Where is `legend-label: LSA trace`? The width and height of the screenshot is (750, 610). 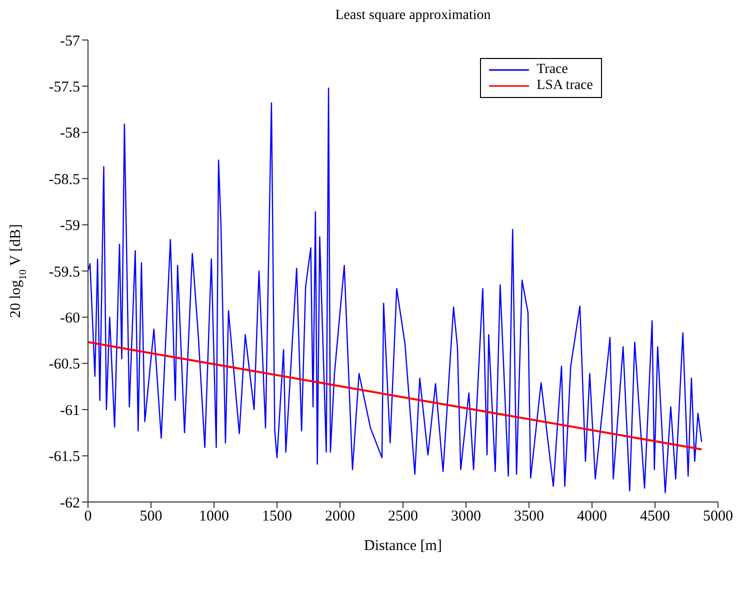 legend-label: LSA trace is located at coordinates (564, 86).